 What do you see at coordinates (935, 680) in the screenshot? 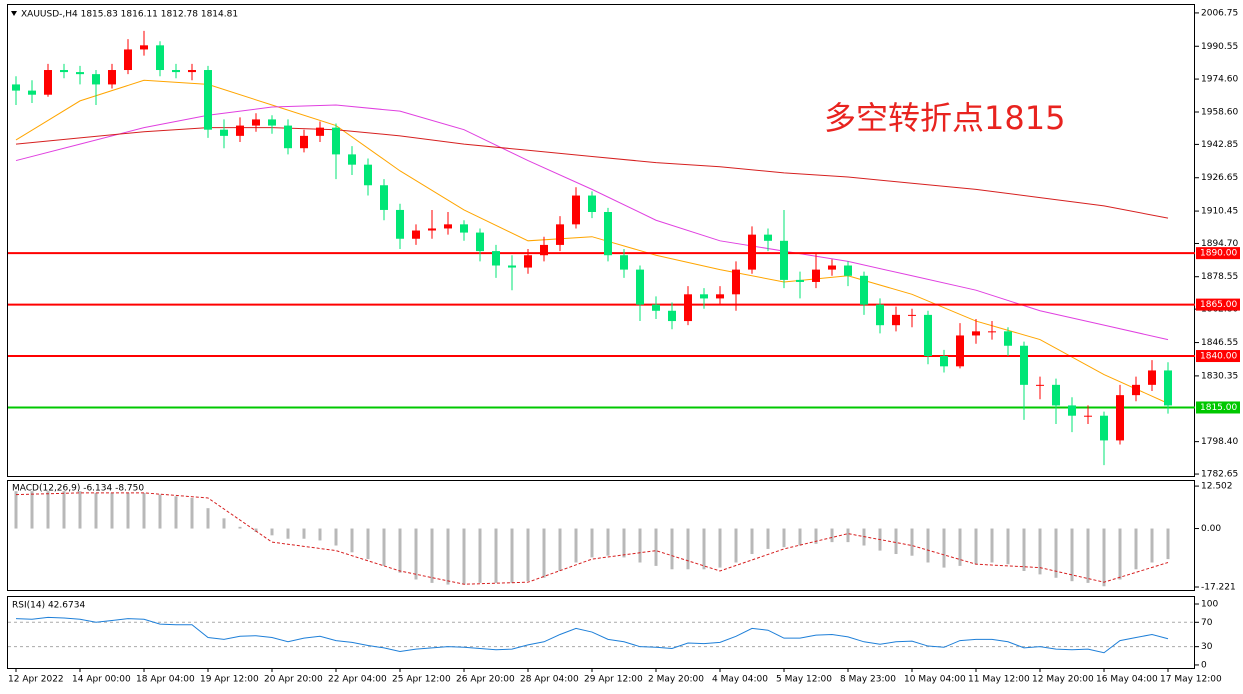
I see `x-tick-label: 10 May 04:00` at bounding box center [935, 680].